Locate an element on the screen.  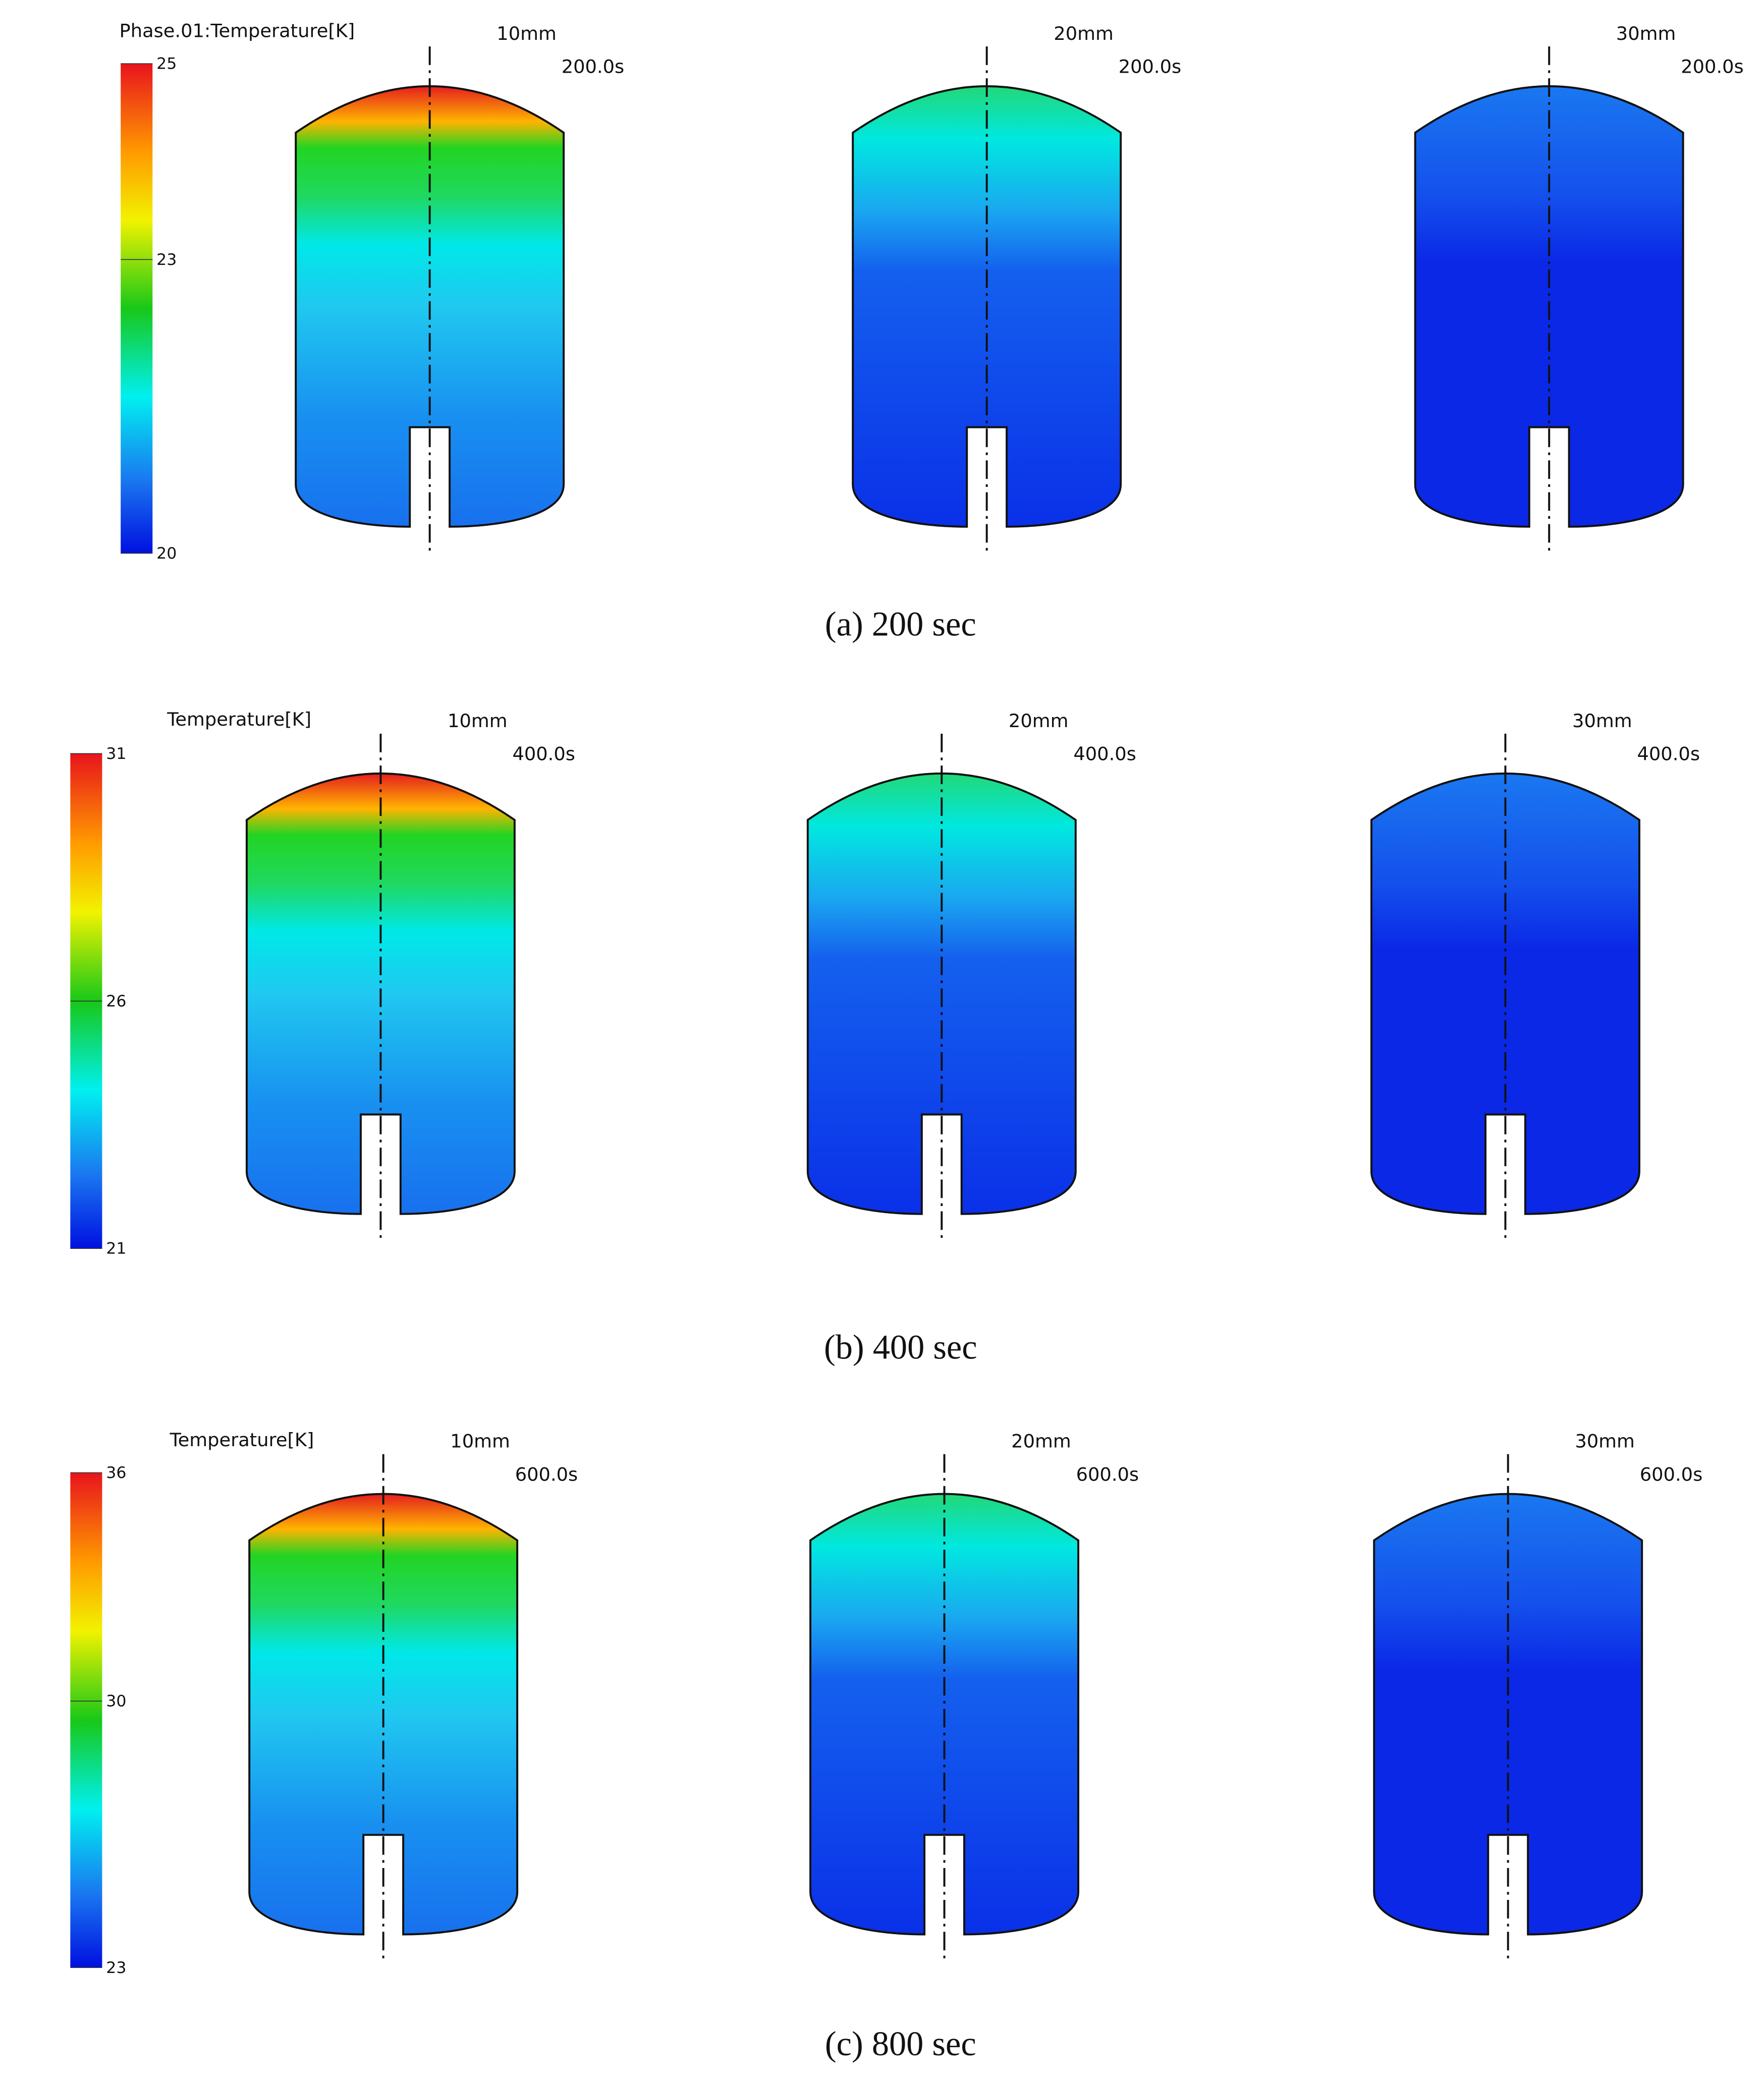
panel-caption: (a) 200 sec is located at coordinates (900, 624).